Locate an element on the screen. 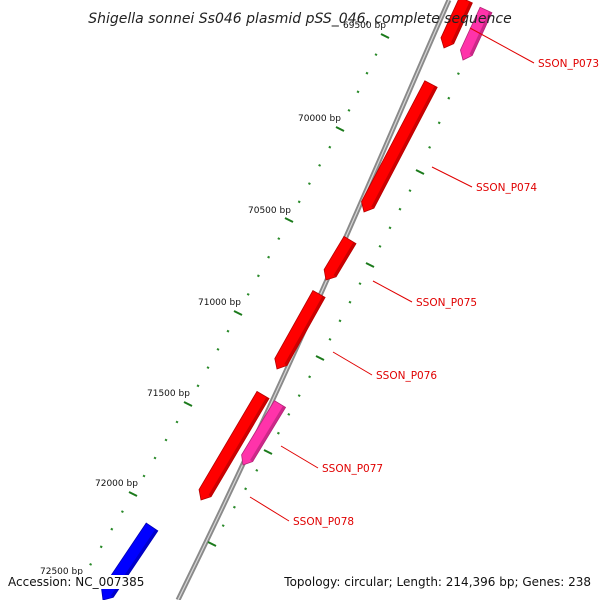  gene-label: SSON_P077 is located at coordinates (352, 469).